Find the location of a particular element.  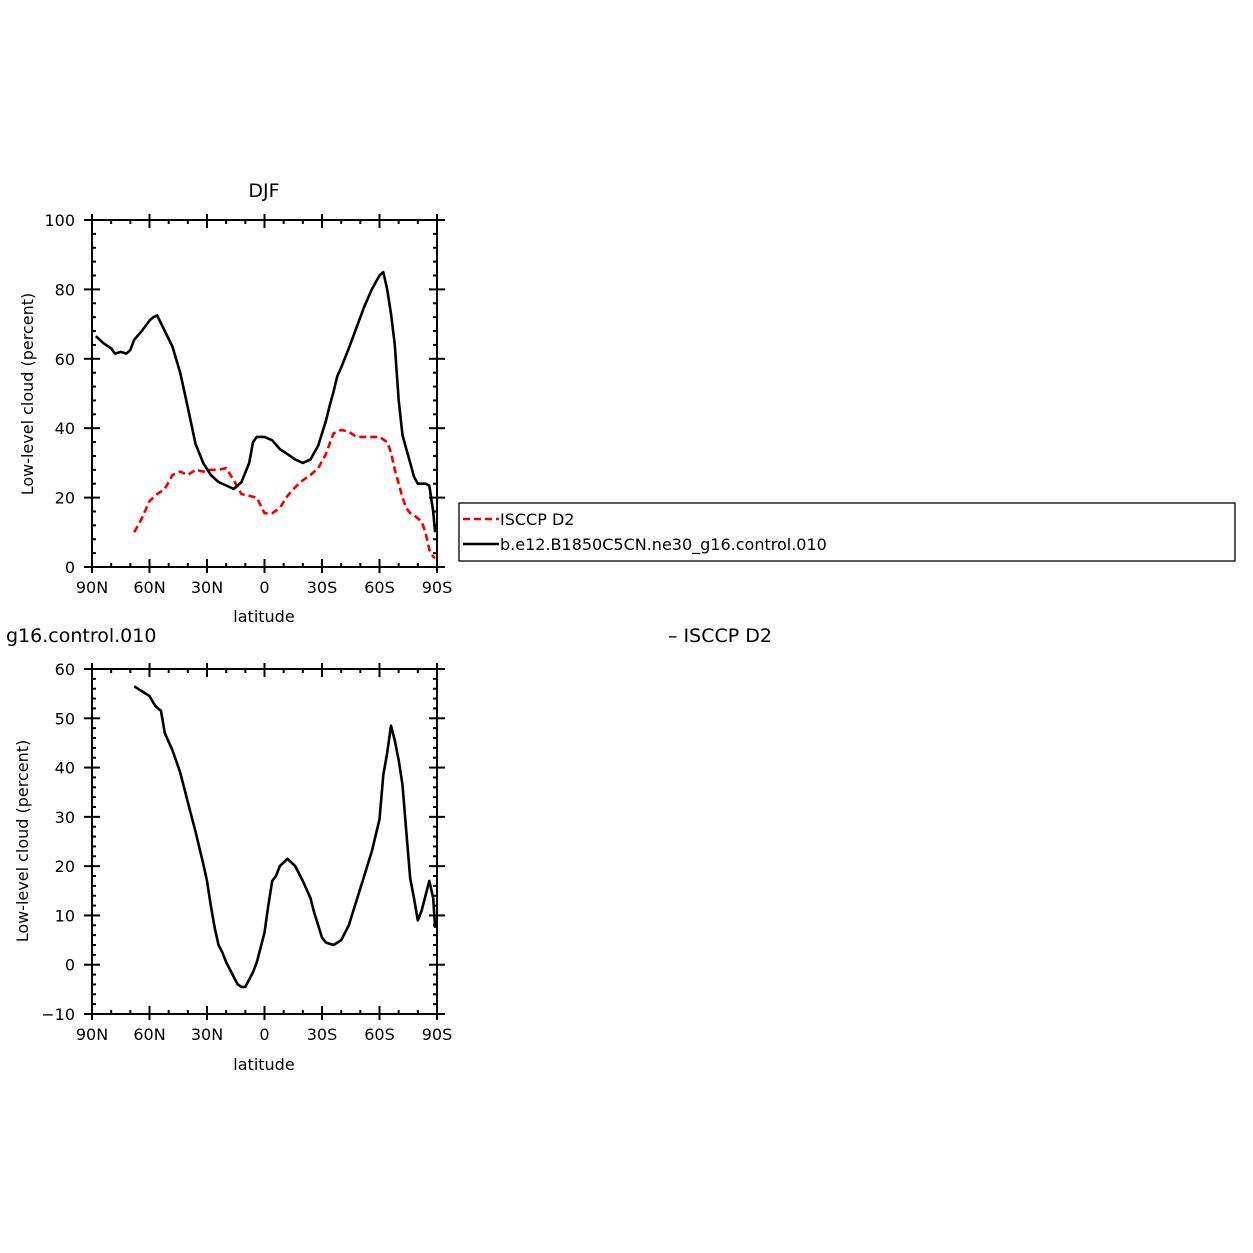

bottom-panel-y-tick-label: −10 is located at coordinates (58, 1014).